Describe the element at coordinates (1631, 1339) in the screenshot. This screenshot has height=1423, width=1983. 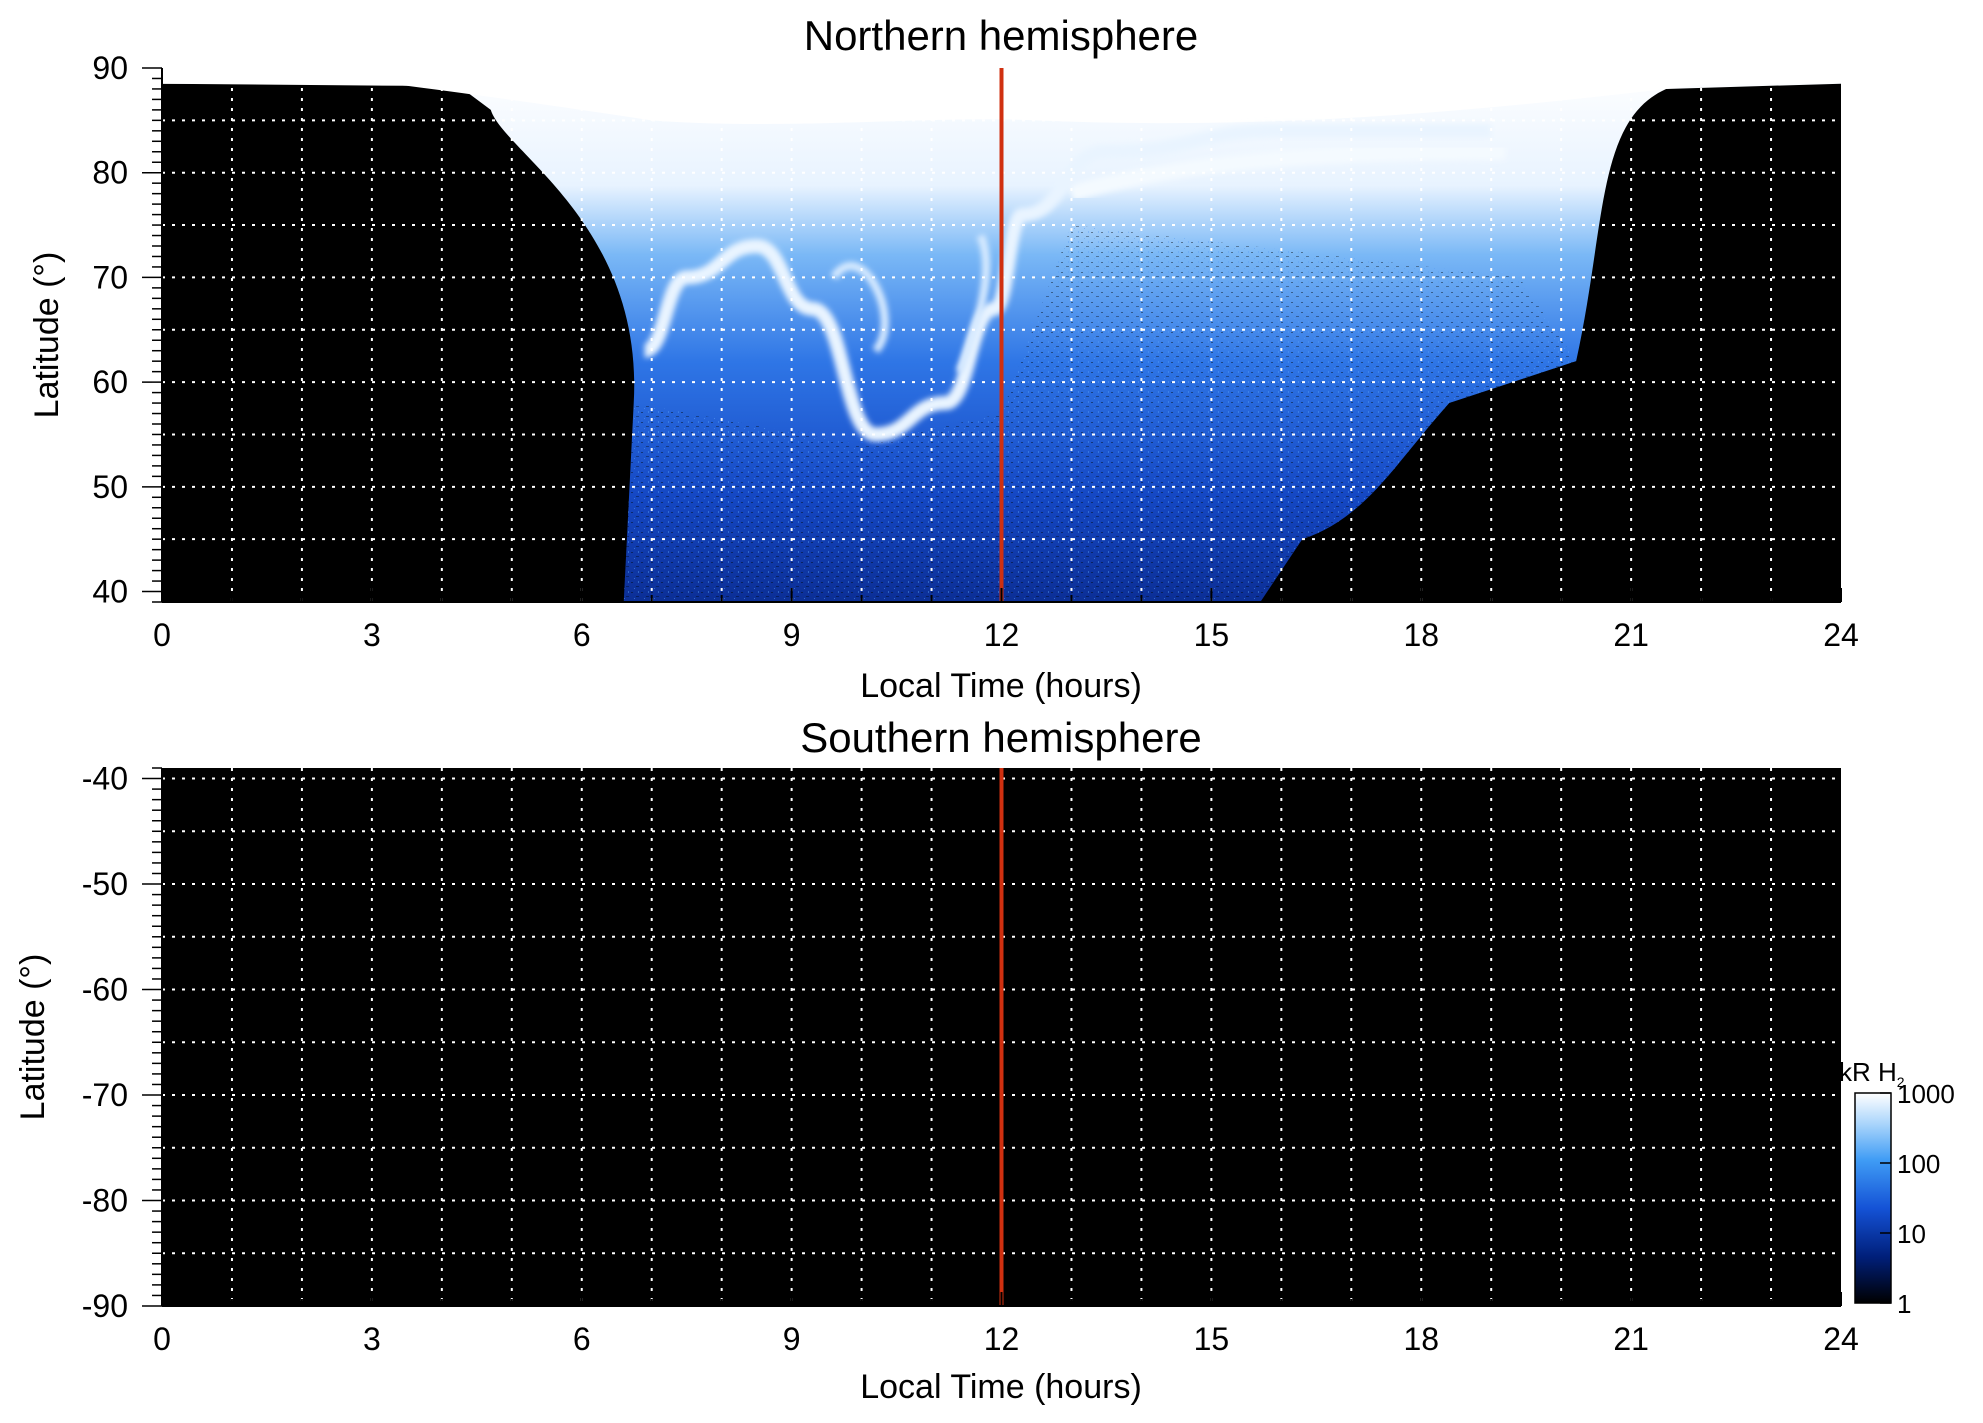
I see `south-x-tick-label: 21` at that location.